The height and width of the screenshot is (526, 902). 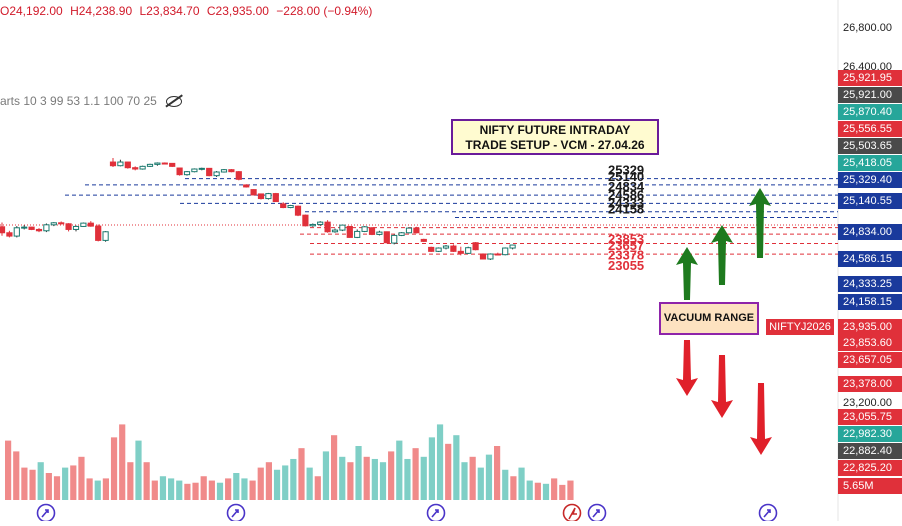 I want to click on symbol-tag: NIFTYJ2026, so click(x=800, y=327).